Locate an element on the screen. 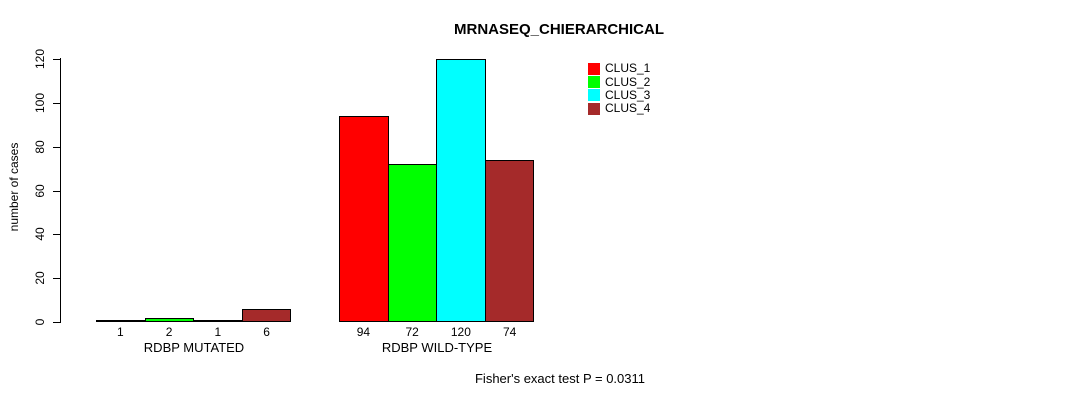 The width and height of the screenshot is (1090, 400). bar-group-rdbp-wild-type is located at coordinates (436, 190).